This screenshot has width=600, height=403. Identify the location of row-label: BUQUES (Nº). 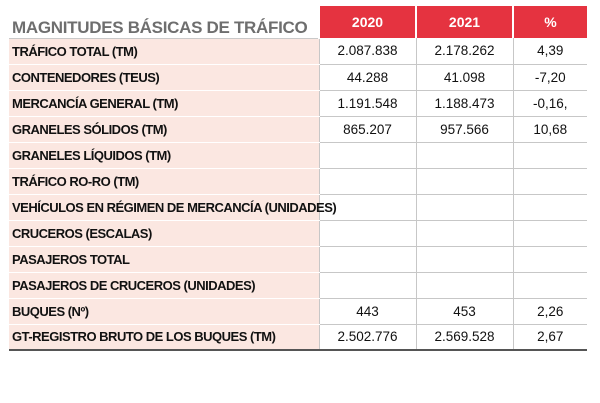
(164, 311).